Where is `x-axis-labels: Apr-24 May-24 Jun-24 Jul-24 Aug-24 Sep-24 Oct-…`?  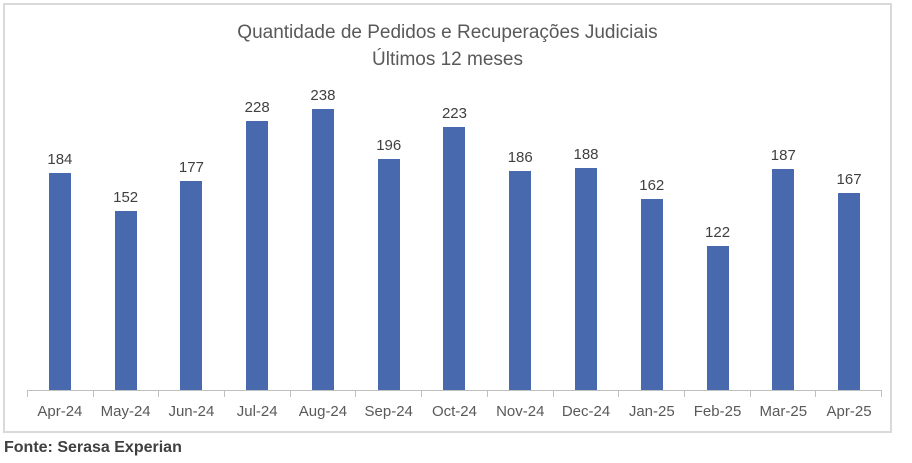
x-axis-labels: Apr-24 May-24 Jun-24 Jul-24 Aug-24 Sep-24 Oct-… is located at coordinates (454, 412).